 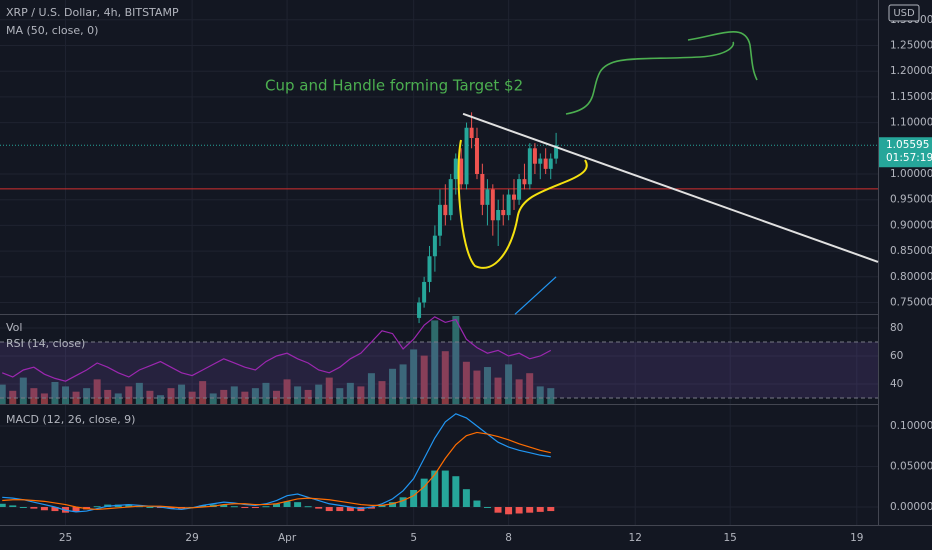 I want to click on price-tag, so click(x=905, y=152).